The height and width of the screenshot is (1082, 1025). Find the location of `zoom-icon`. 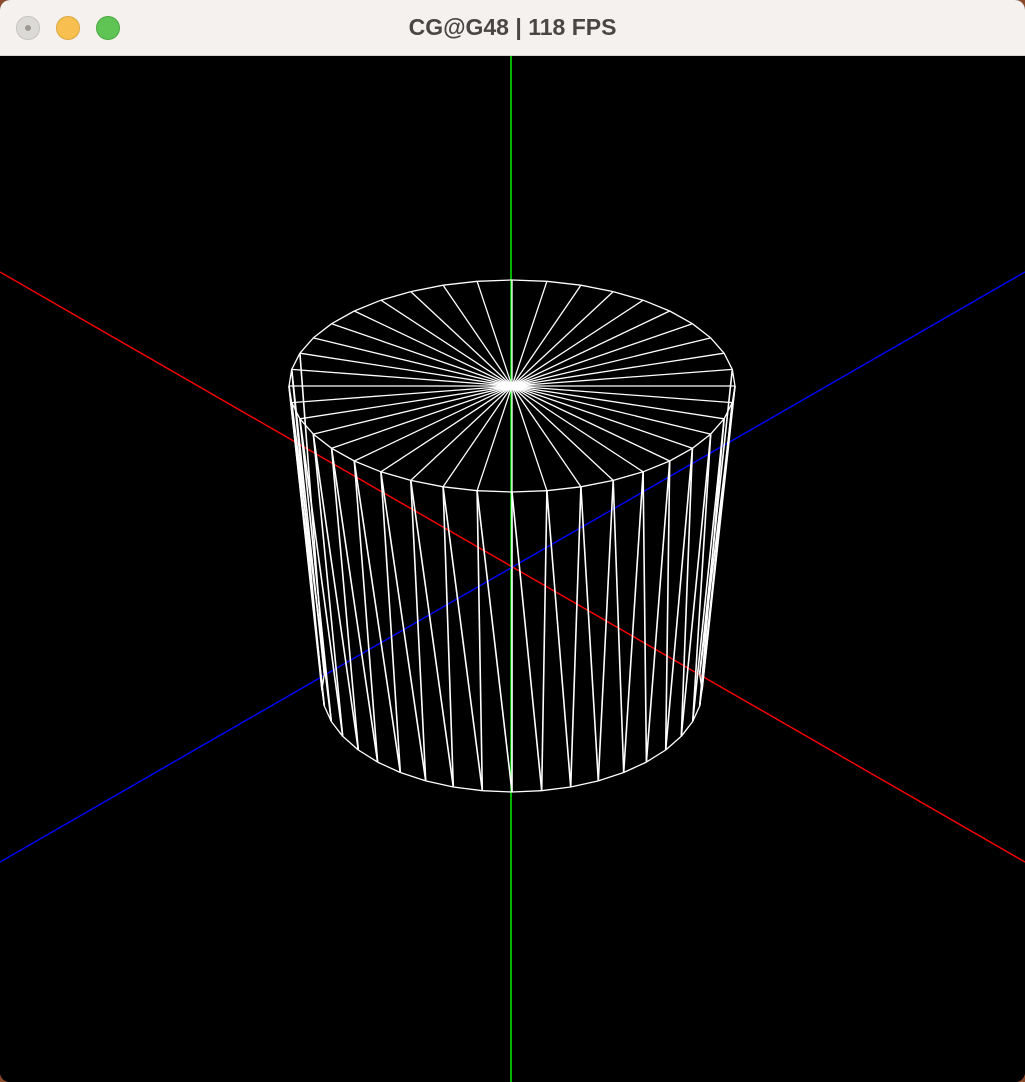

zoom-icon is located at coordinates (108, 28).